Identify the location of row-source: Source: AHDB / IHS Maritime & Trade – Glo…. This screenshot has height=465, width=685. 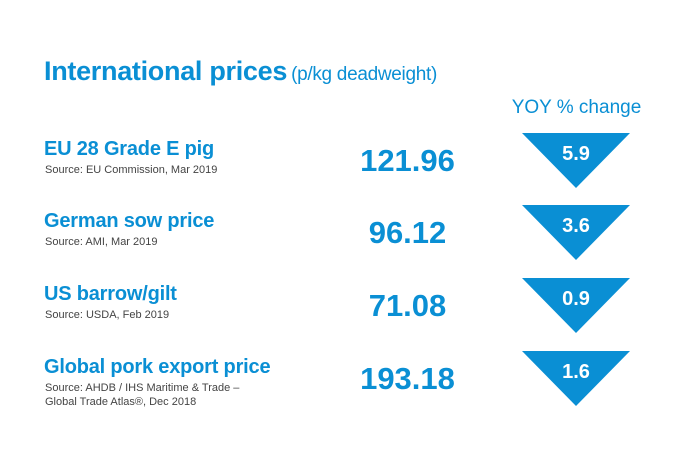
(142, 395).